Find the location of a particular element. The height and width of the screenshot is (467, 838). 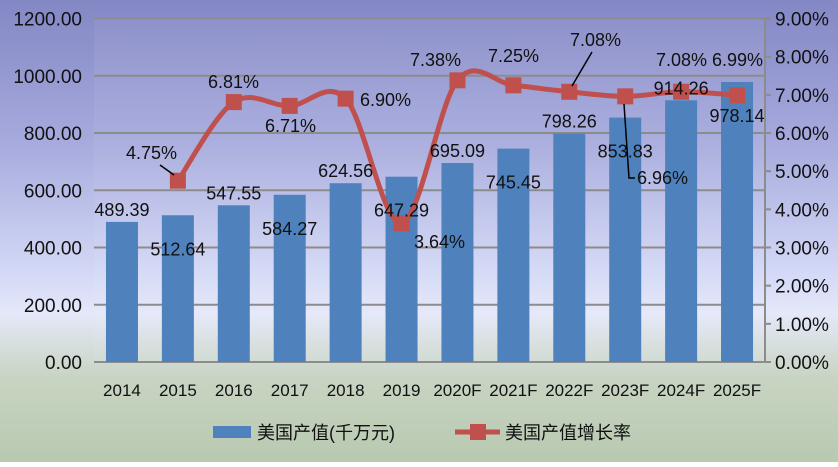

growth-data-label: 6.96% is located at coordinates (662, 178).